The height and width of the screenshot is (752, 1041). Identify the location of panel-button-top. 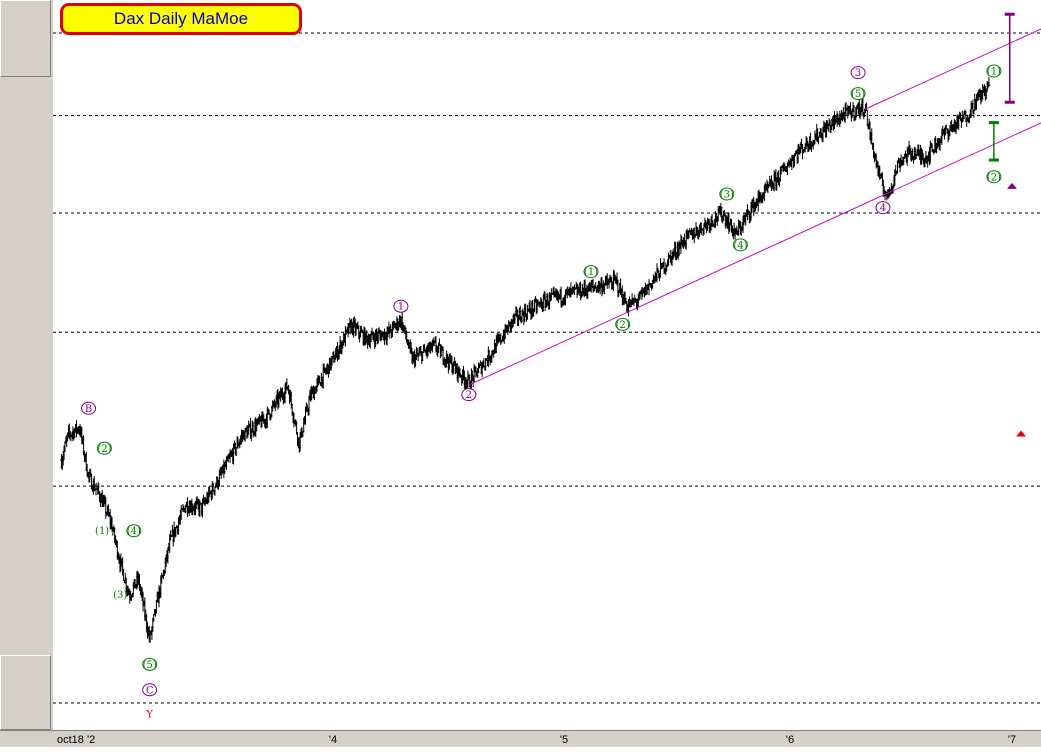
(25, 38).